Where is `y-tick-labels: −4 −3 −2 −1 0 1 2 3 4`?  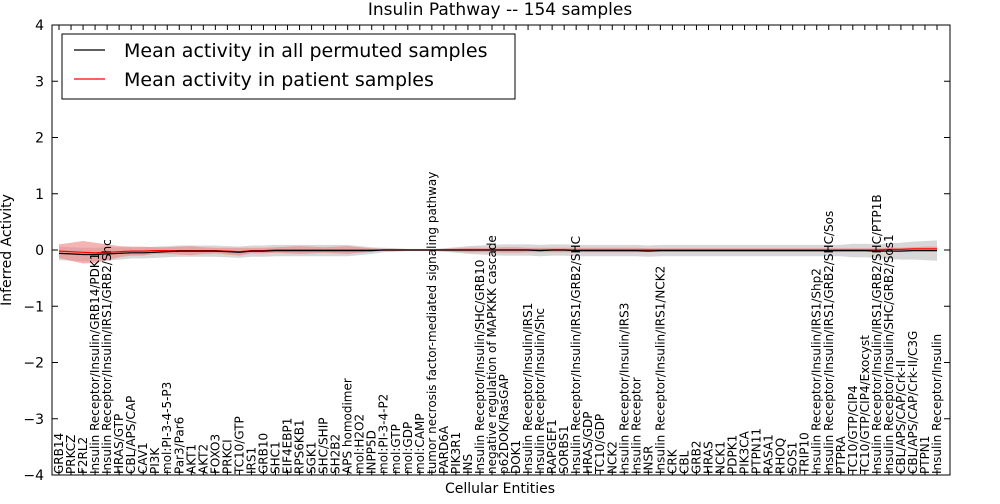
y-tick-labels: −4 −3 −2 −1 0 1 2 3 4 is located at coordinates (33, 251).